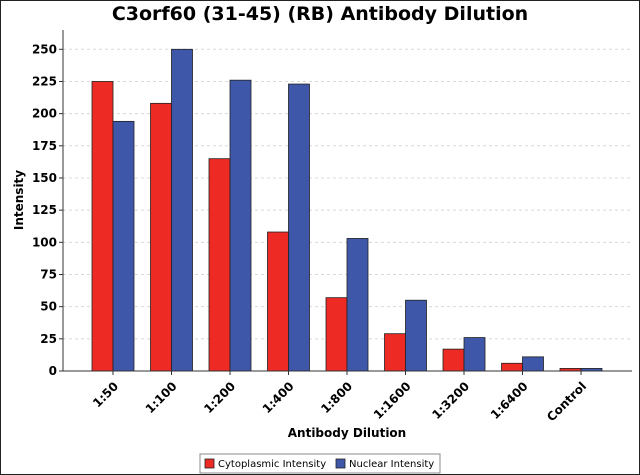 The height and width of the screenshot is (475, 640). I want to click on x-tick-label: 1:800, so click(336, 397).